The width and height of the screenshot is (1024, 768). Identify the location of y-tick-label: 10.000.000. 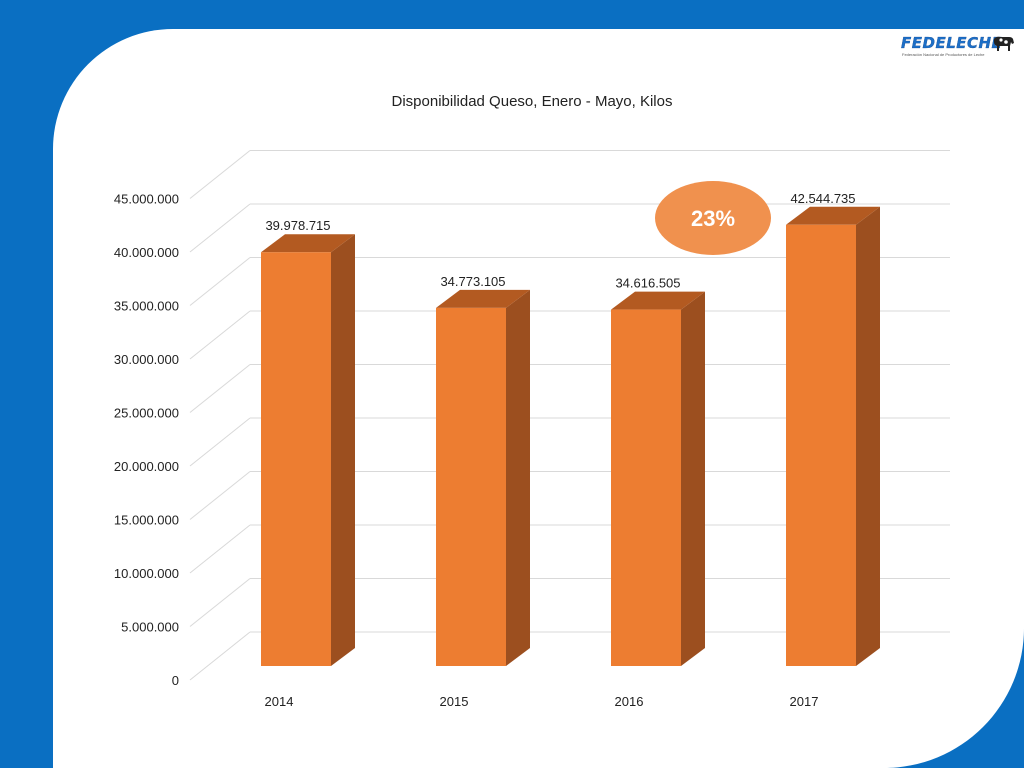
(146, 573).